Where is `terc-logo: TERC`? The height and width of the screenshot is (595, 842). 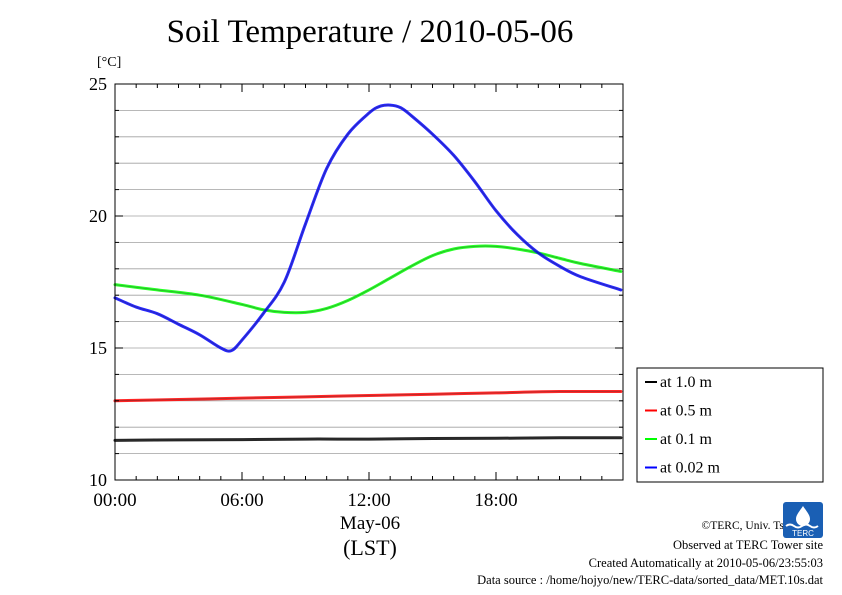 terc-logo: TERC is located at coordinates (803, 520).